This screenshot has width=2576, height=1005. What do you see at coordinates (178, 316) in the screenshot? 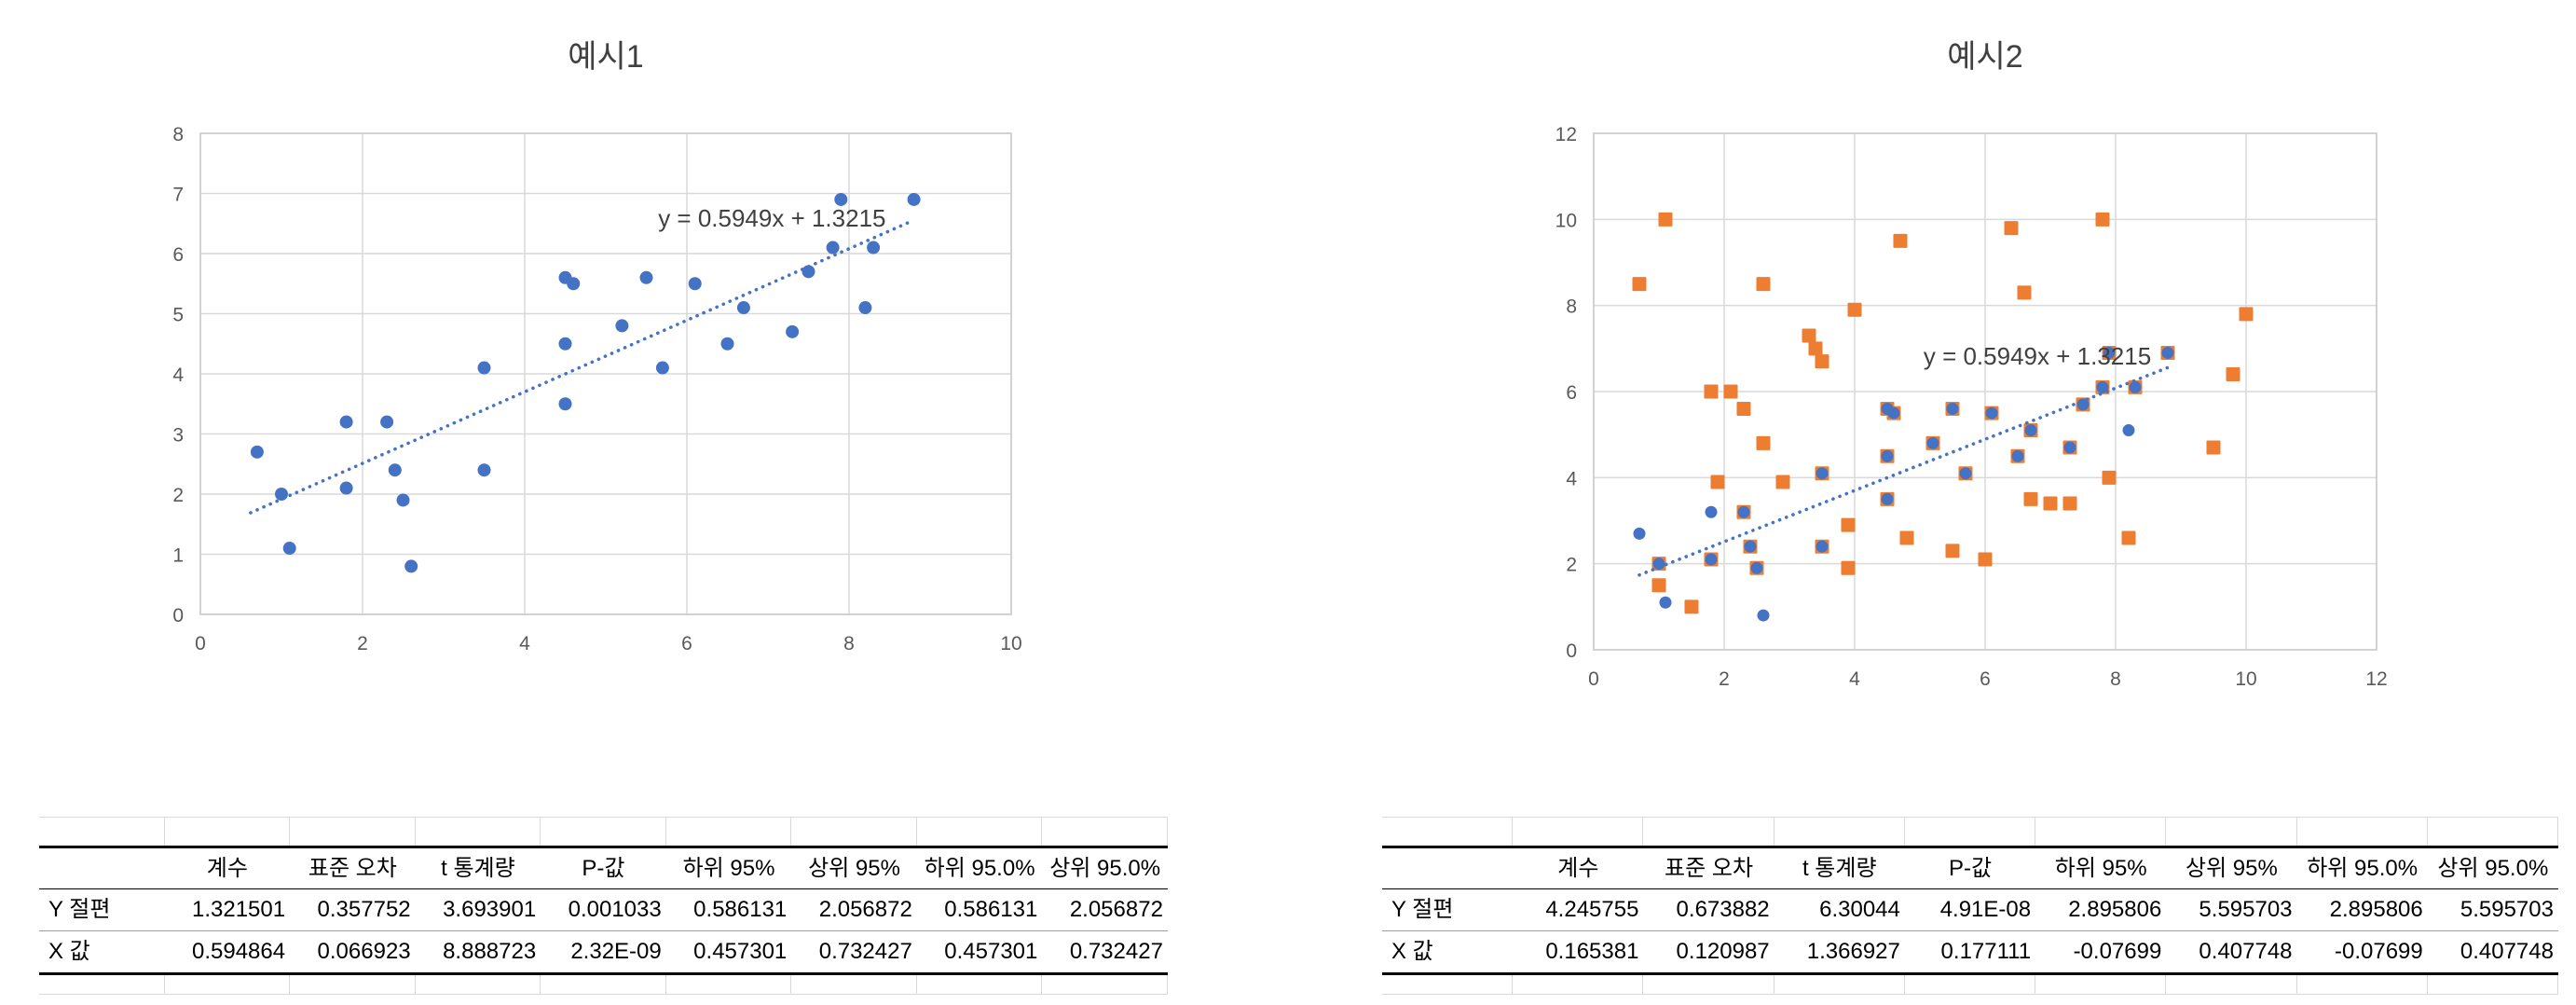
I see `y-tick-label: 5` at bounding box center [178, 316].